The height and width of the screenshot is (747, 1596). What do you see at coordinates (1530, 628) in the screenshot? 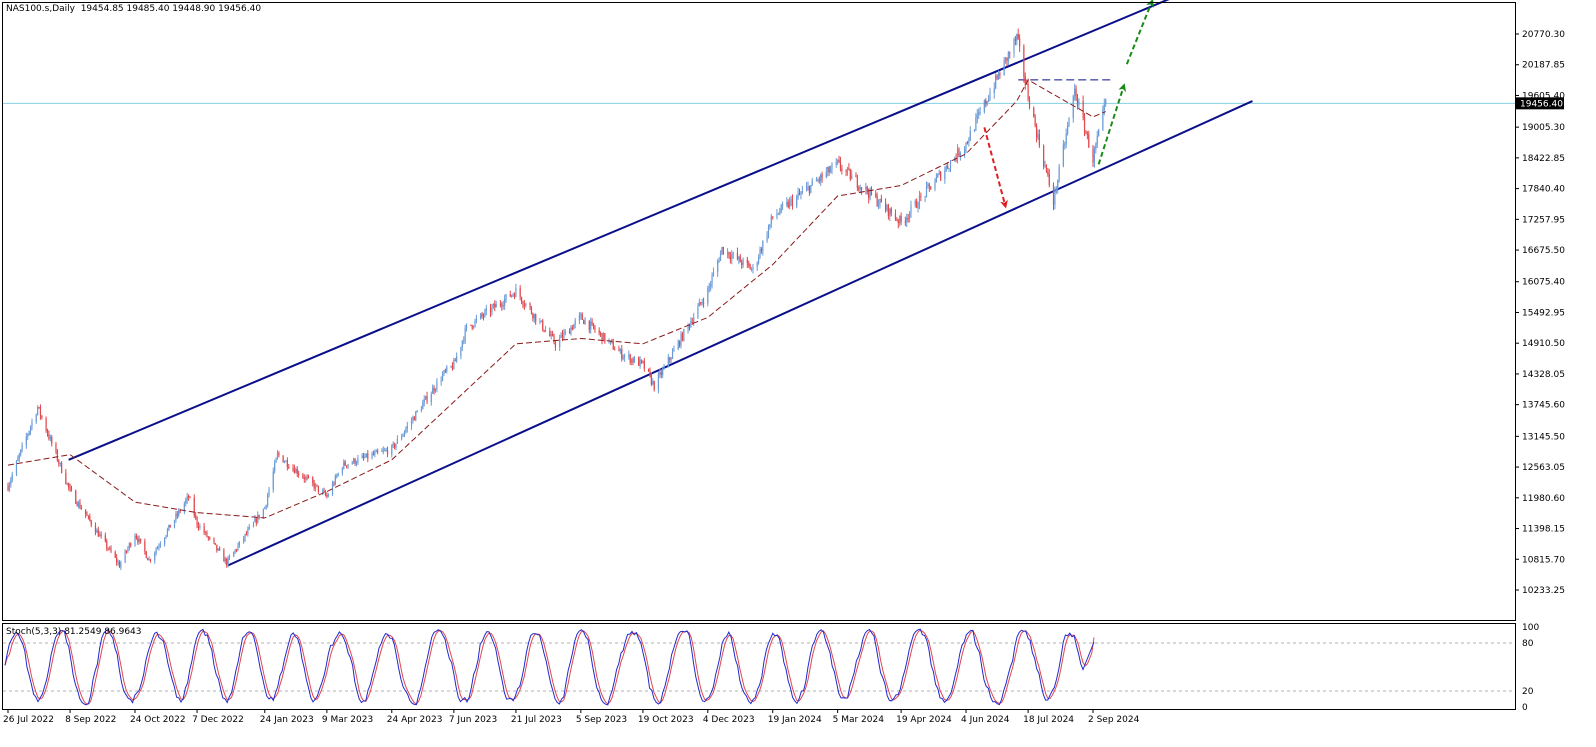
I see `stoch-tick-label: 100` at bounding box center [1530, 628].